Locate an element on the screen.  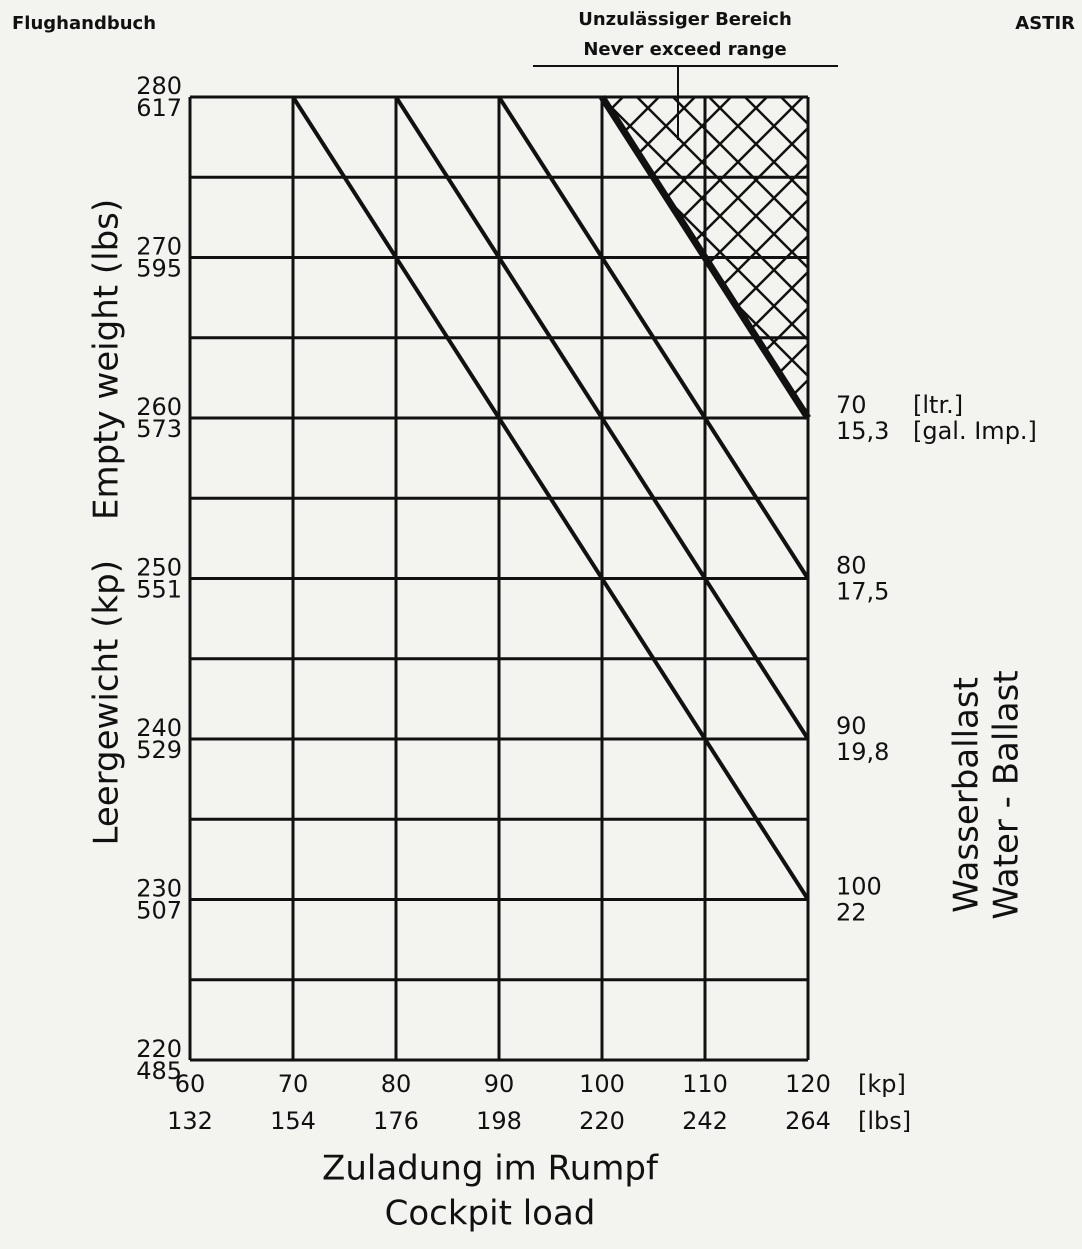
y-tick-label: 280 is located at coordinates (159, 86).